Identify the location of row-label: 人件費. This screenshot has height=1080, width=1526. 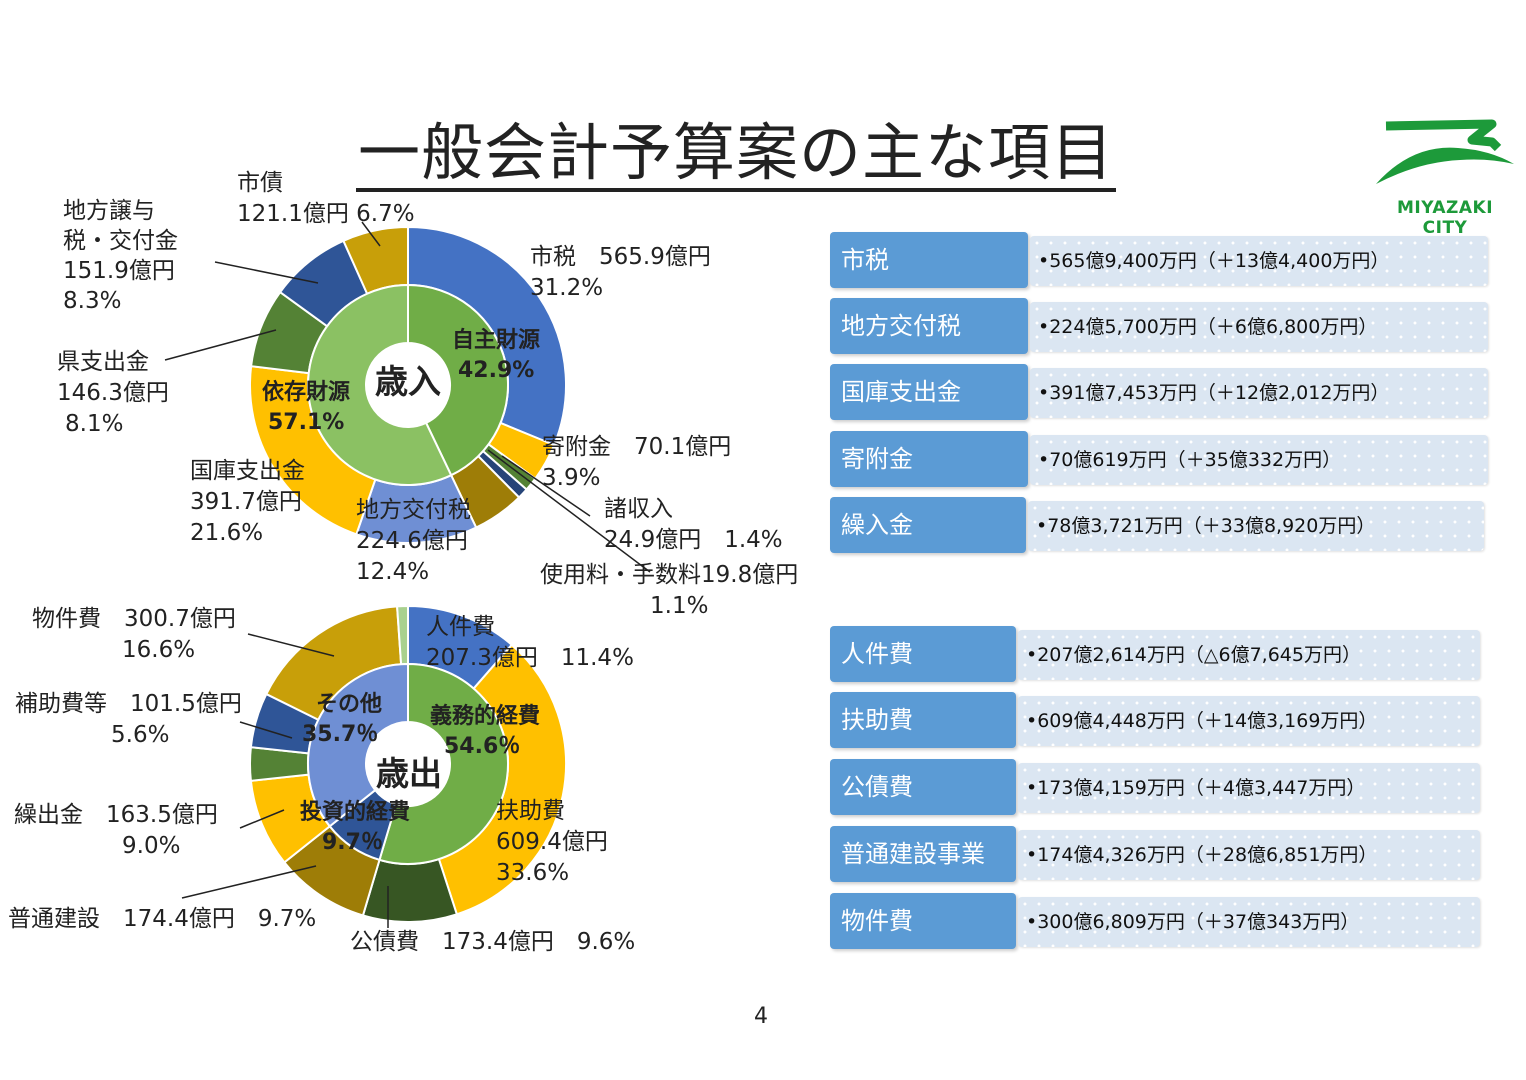
(923, 654).